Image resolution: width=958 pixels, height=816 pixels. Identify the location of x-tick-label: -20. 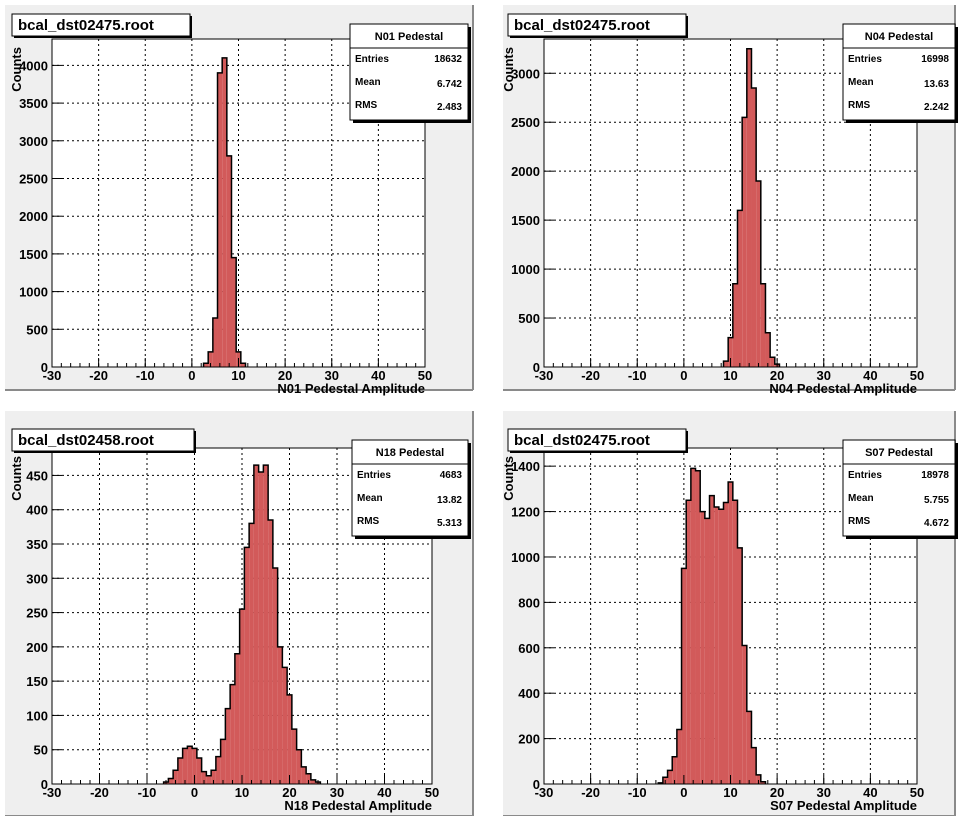
(590, 375).